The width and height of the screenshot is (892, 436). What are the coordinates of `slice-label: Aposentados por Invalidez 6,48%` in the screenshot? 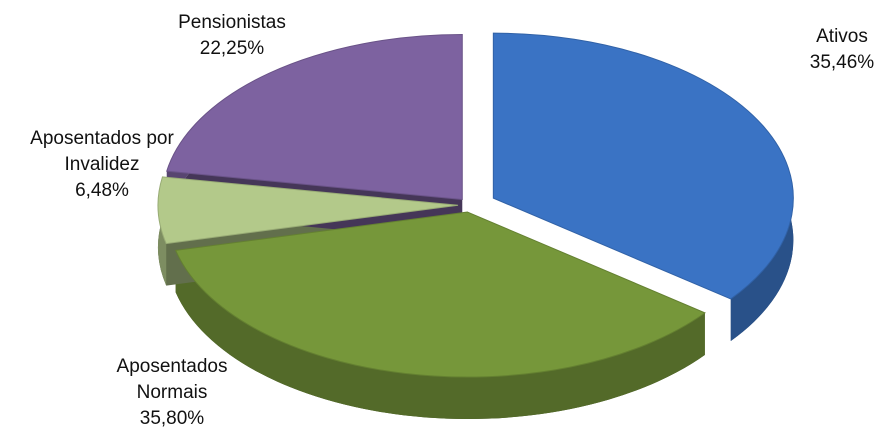 It's located at (102, 165).